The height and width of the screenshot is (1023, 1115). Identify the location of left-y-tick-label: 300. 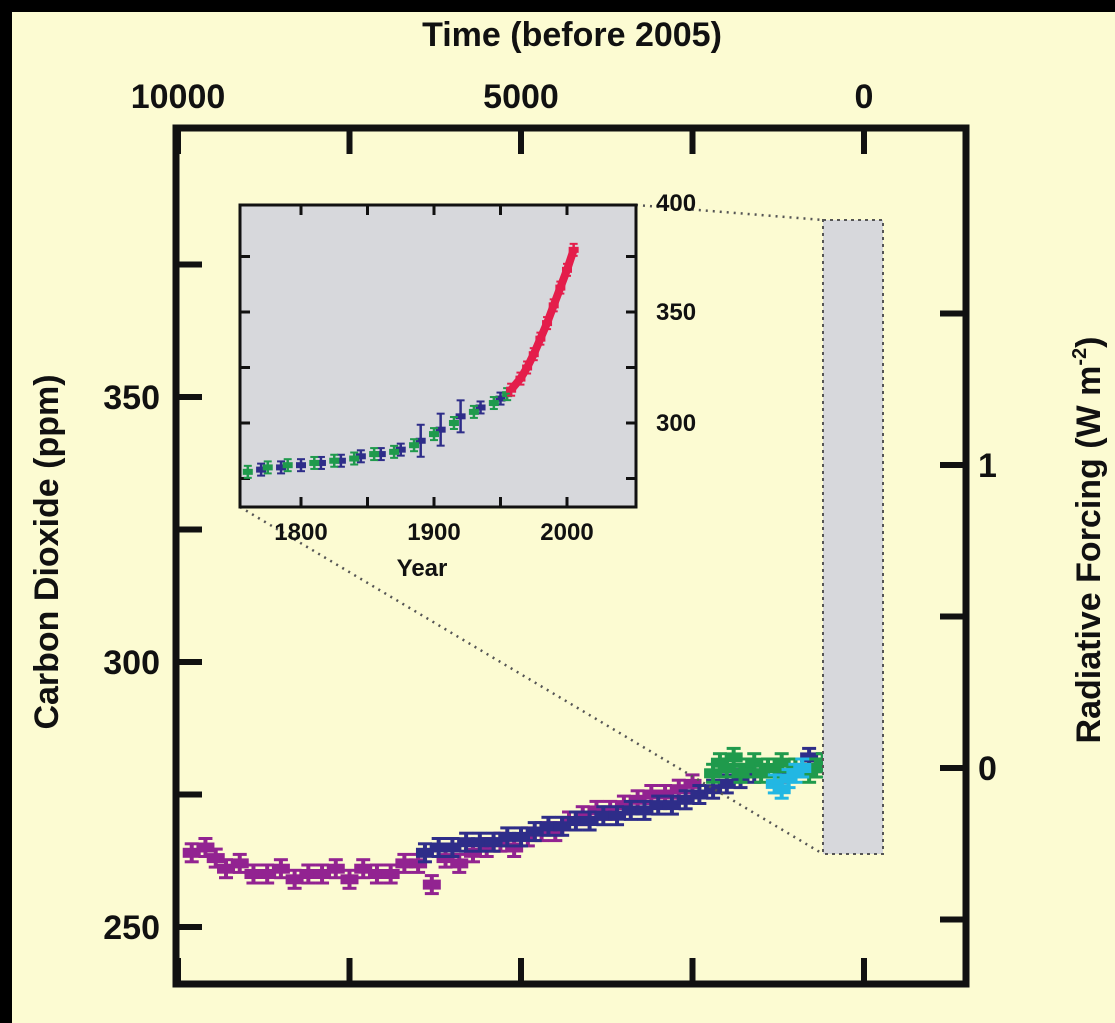
(131, 663).